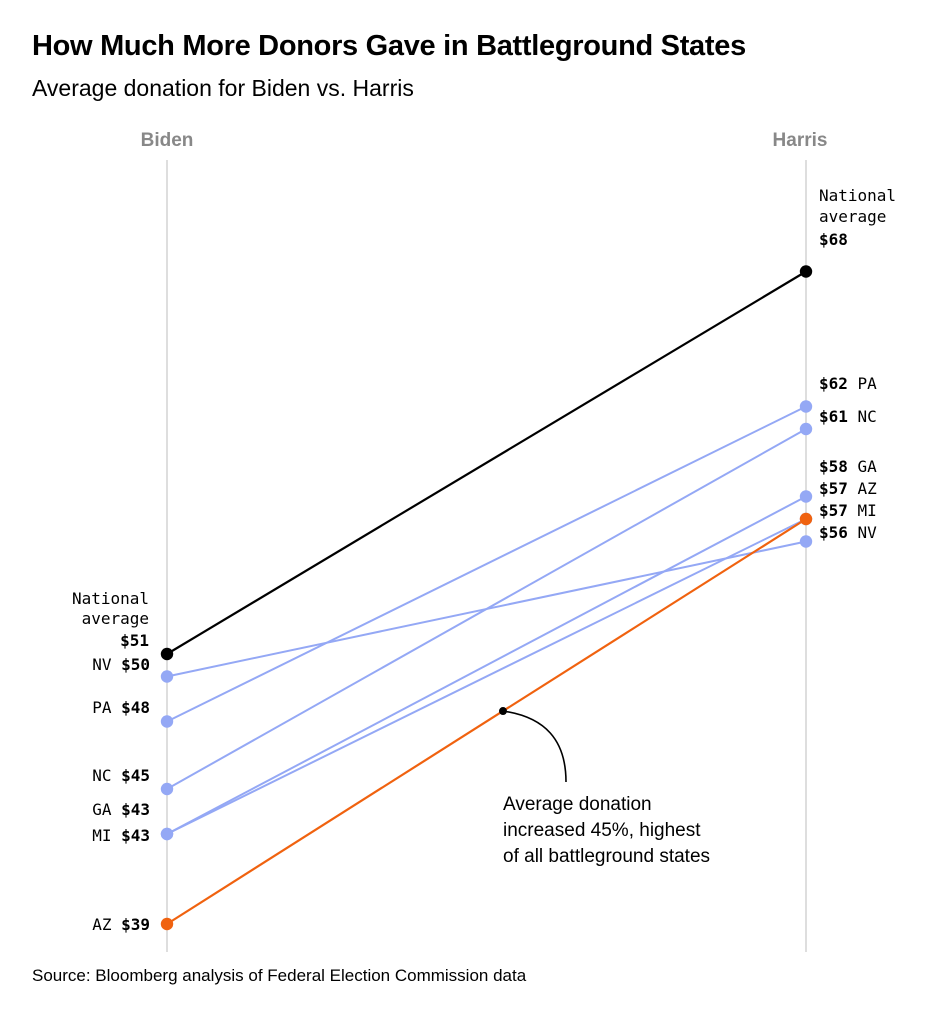  I want to click on right-label-national-line: National, so click(857, 195).